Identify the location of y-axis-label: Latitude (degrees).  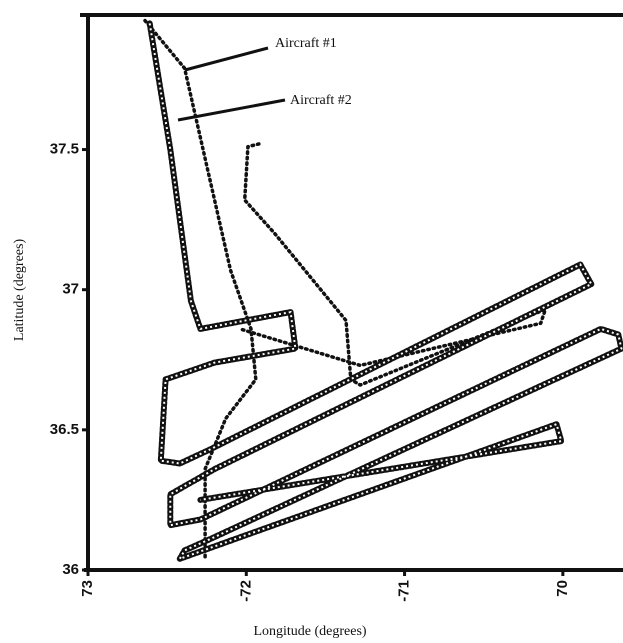
(19, 290).